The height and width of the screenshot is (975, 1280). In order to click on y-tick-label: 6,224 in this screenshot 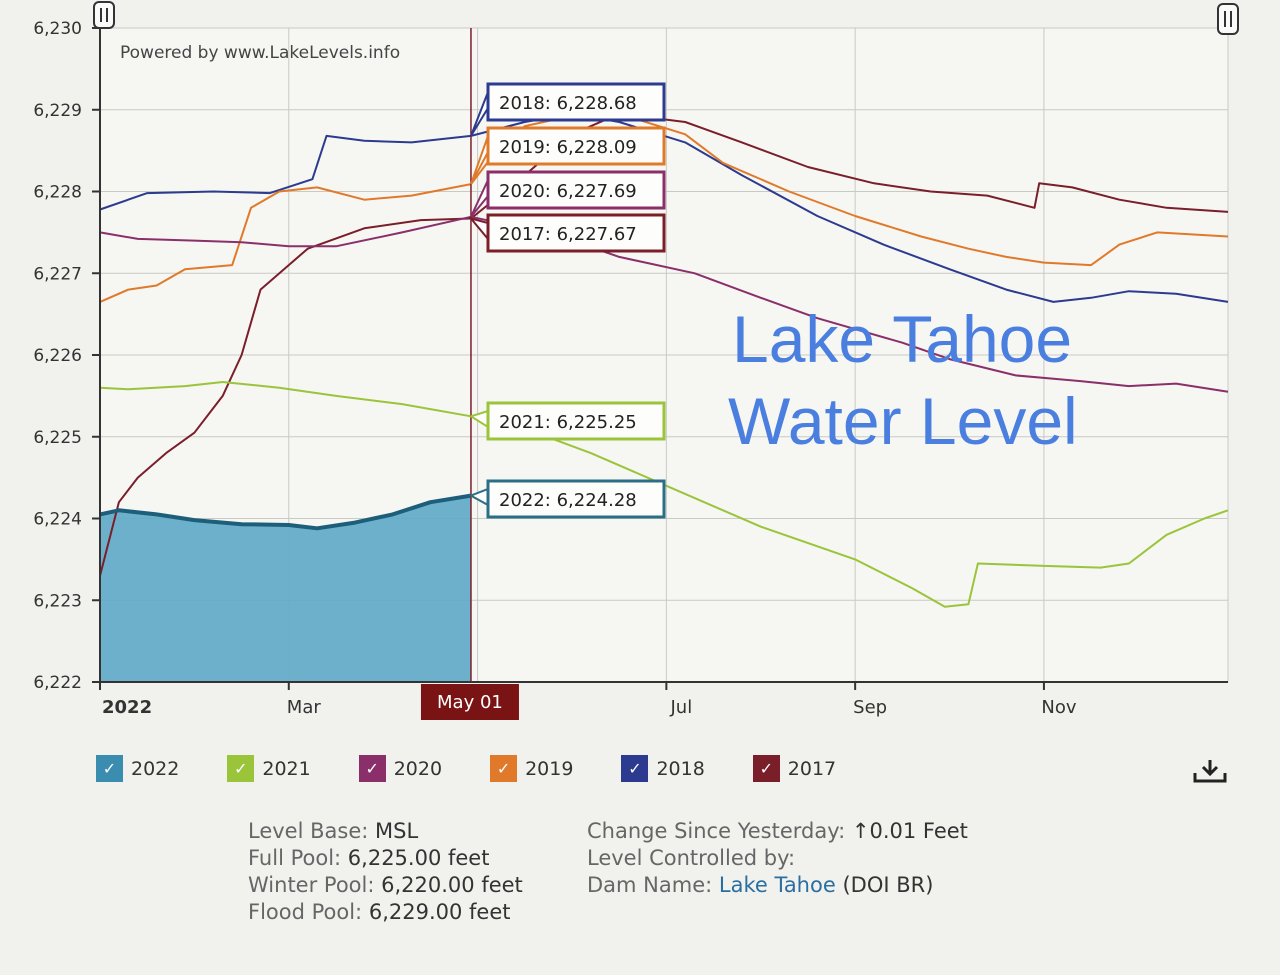, I will do `click(57, 520)`.